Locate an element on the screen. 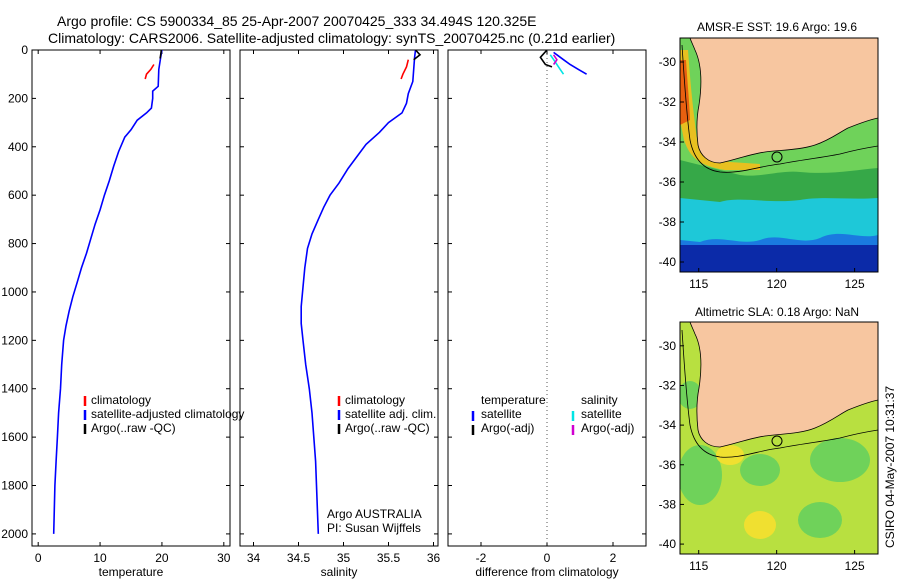 The height and width of the screenshot is (580, 900). sst-lon-tick-label: 115 is located at coordinates (698, 284).